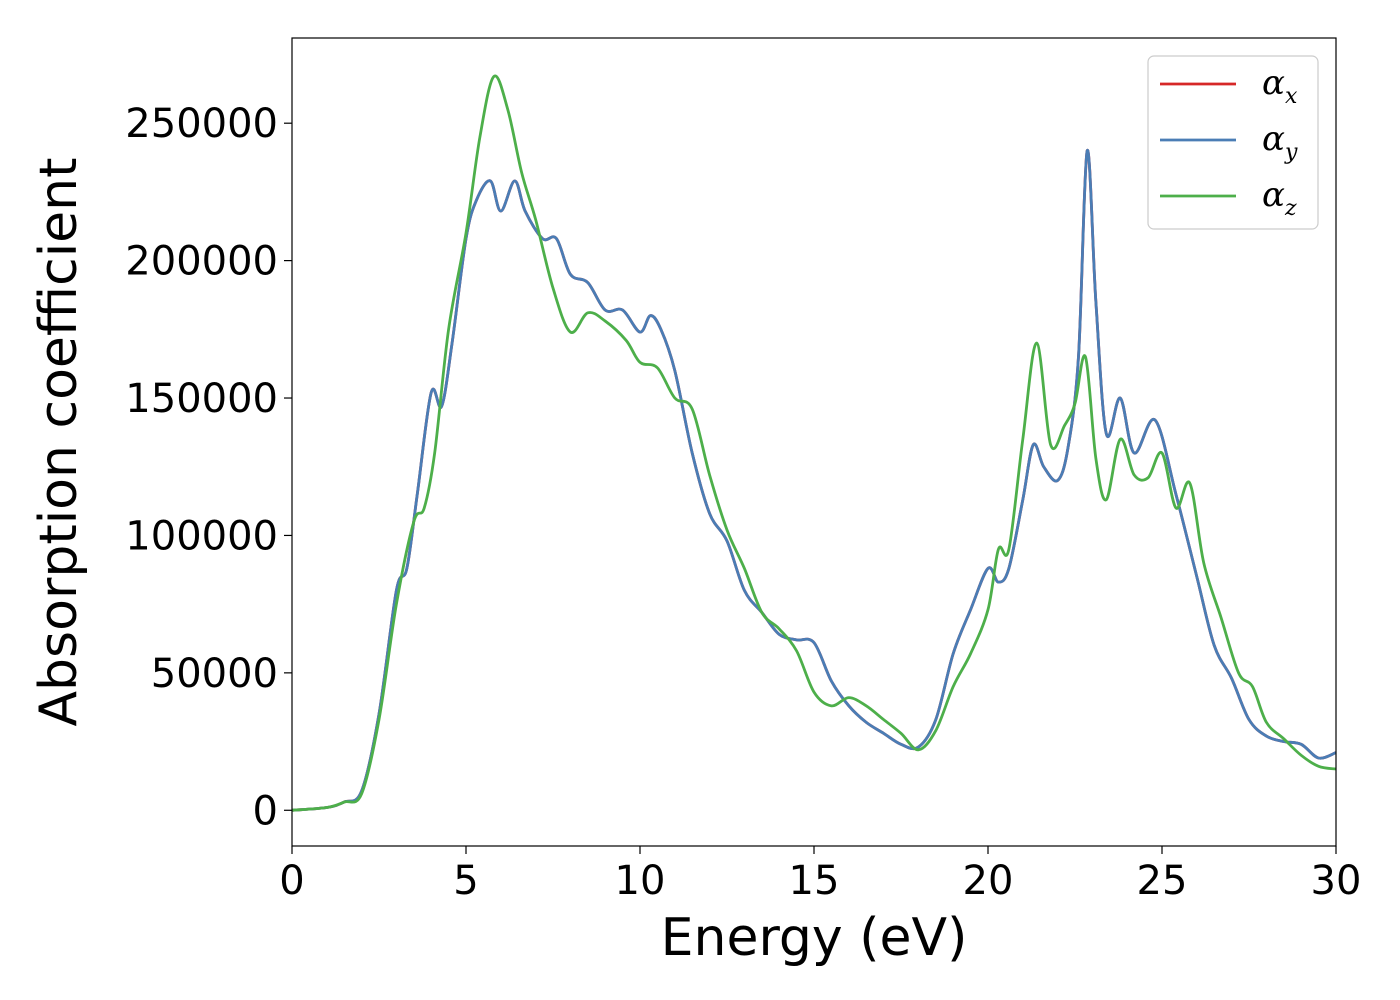 This screenshot has height=1000, width=1400. What do you see at coordinates (814, 881) in the screenshot?
I see `x-tick-label: 15` at bounding box center [814, 881].